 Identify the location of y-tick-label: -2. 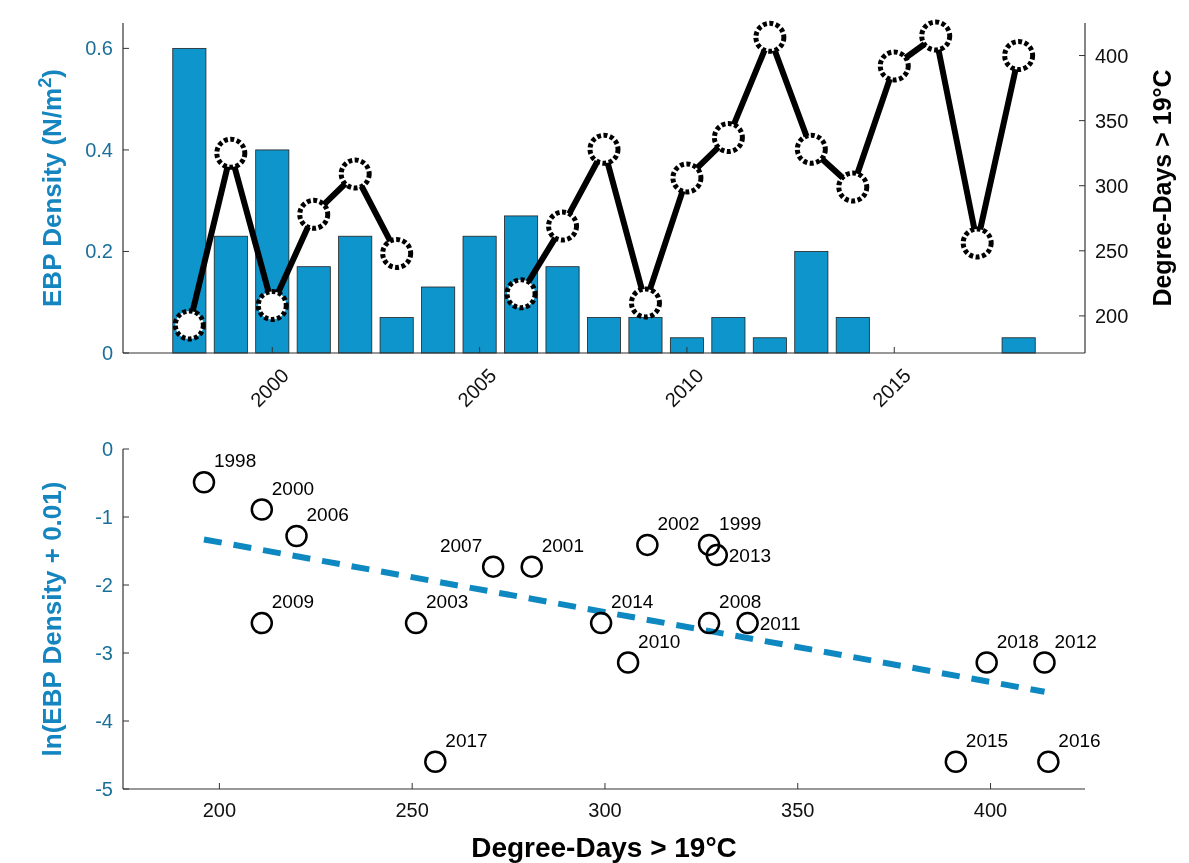
(104, 585).